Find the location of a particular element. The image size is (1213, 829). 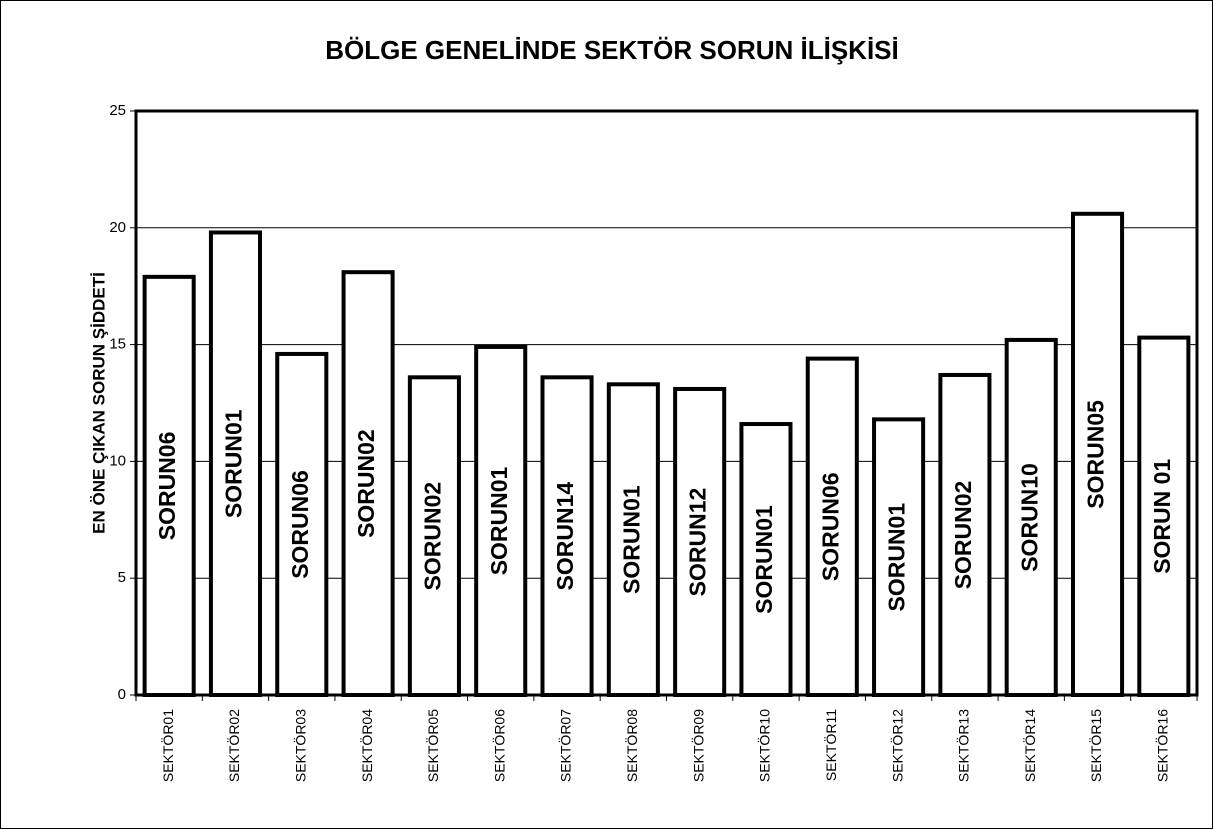

x-tick-label: SEKTÖR11 is located at coordinates (830, 745).